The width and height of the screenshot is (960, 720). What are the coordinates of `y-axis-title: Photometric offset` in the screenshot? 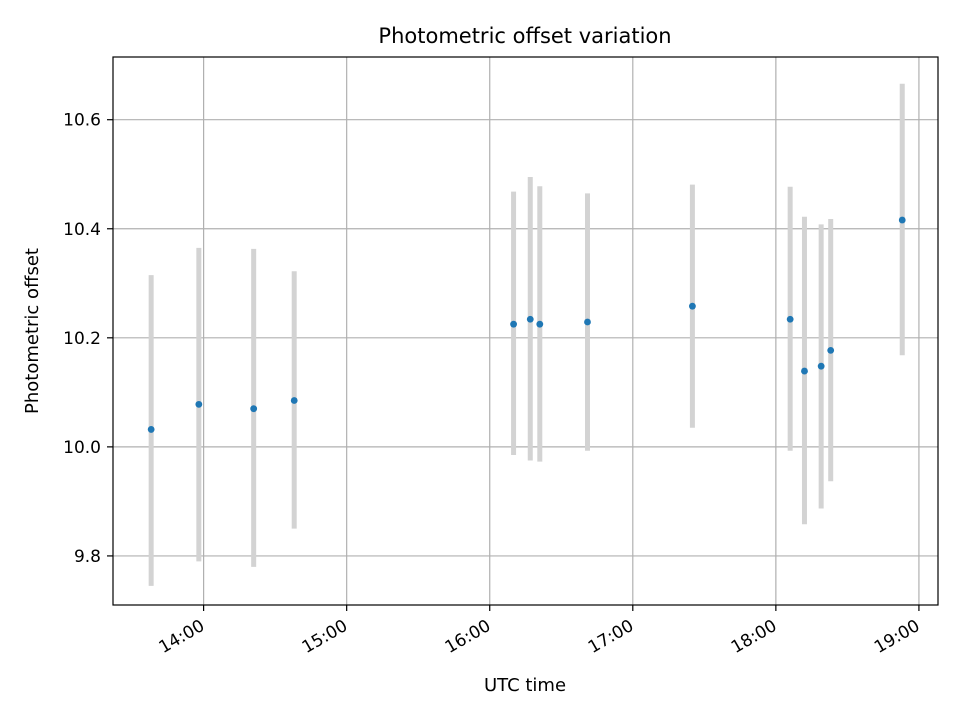 It's located at (32, 331).